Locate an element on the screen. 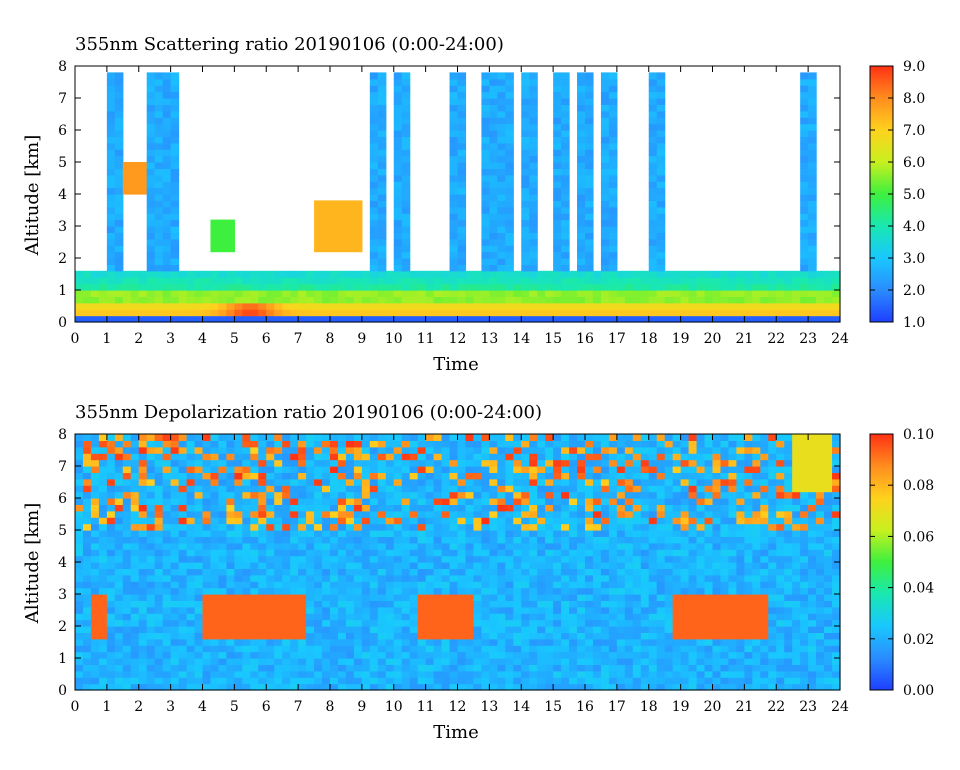  y-tick-label: 8 is located at coordinates (62, 67).